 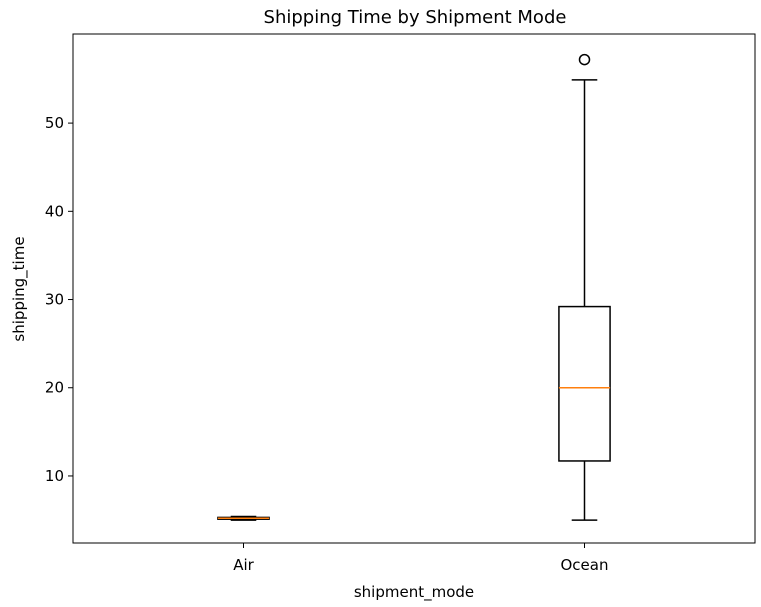 What do you see at coordinates (584, 383) in the screenshot?
I see `box-iqr` at bounding box center [584, 383].